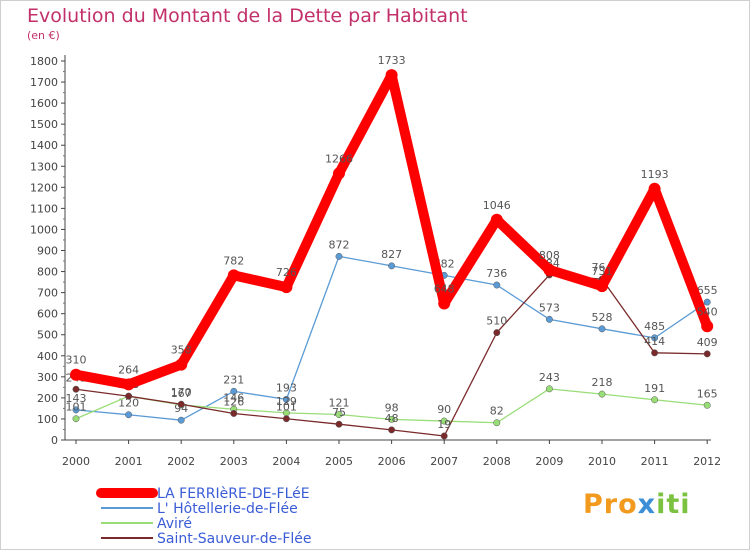  Describe the element at coordinates (707, 311) in the screenshot. I see `data-label-0: 540` at that location.